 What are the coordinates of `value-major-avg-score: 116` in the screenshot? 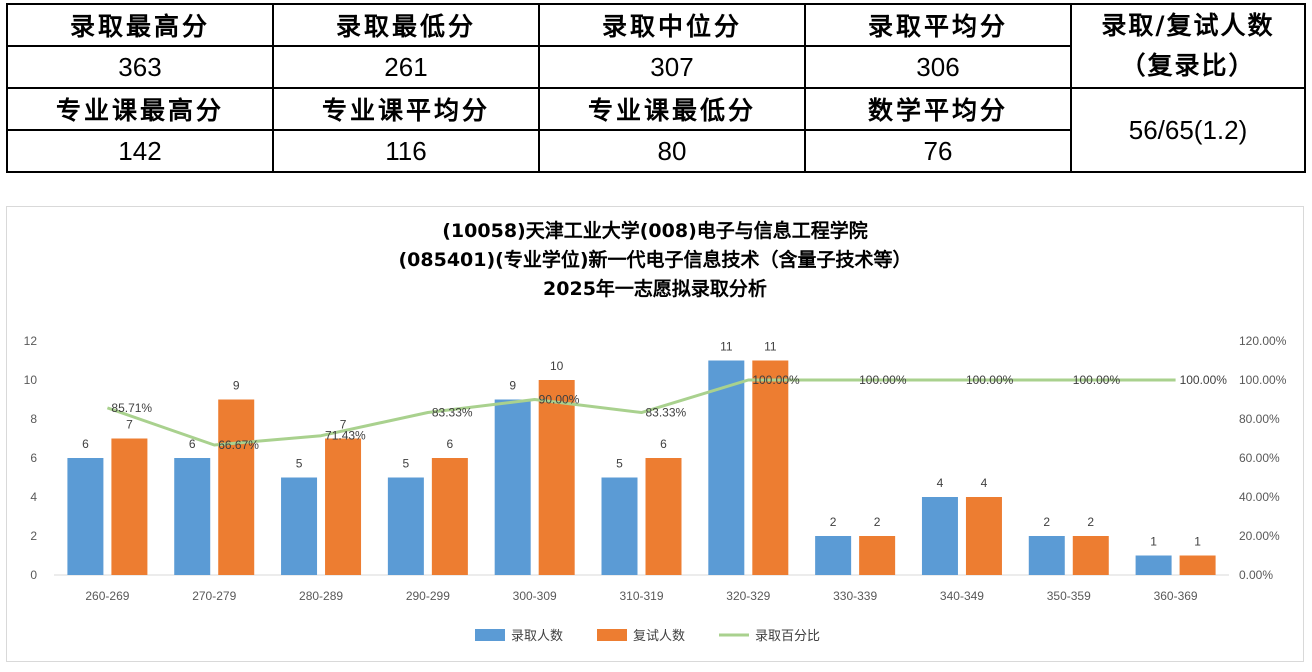 It's located at (406, 151).